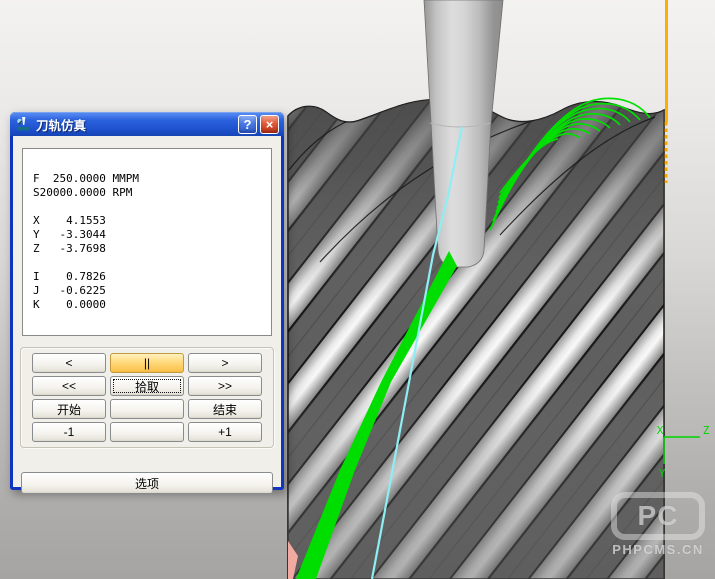  What do you see at coordinates (69, 276) in the screenshot?
I see `readout-i: I 0.7826` at bounding box center [69, 276].